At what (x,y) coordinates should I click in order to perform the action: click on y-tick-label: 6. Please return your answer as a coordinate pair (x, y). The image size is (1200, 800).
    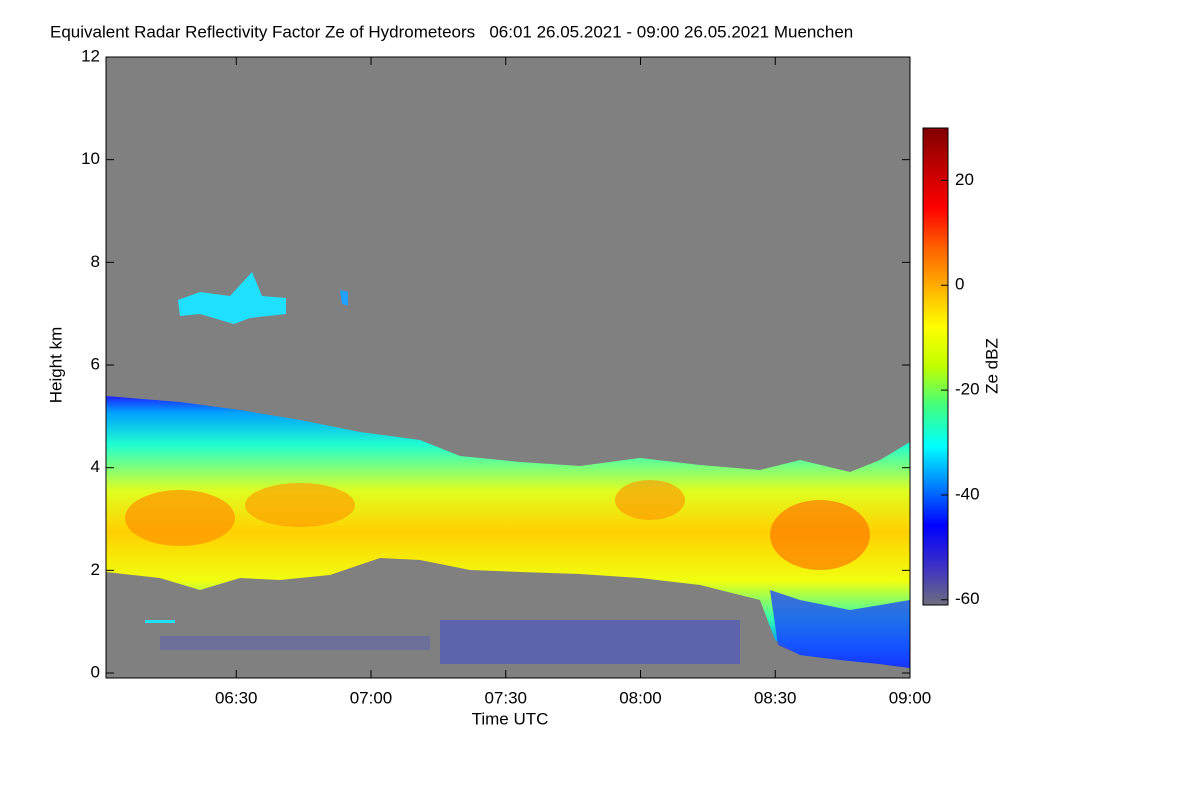
    Looking at the image, I should click on (95, 363).